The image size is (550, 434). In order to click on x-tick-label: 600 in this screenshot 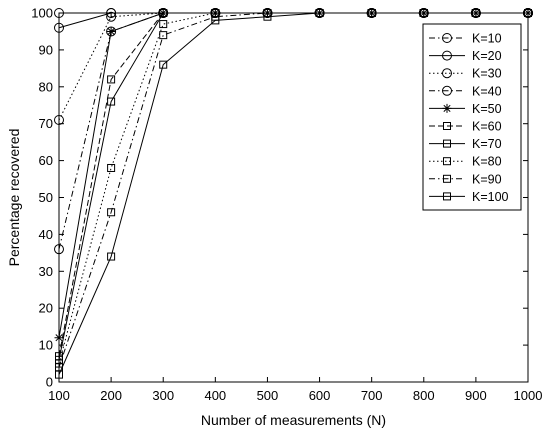, I will do `click(320, 395)`.